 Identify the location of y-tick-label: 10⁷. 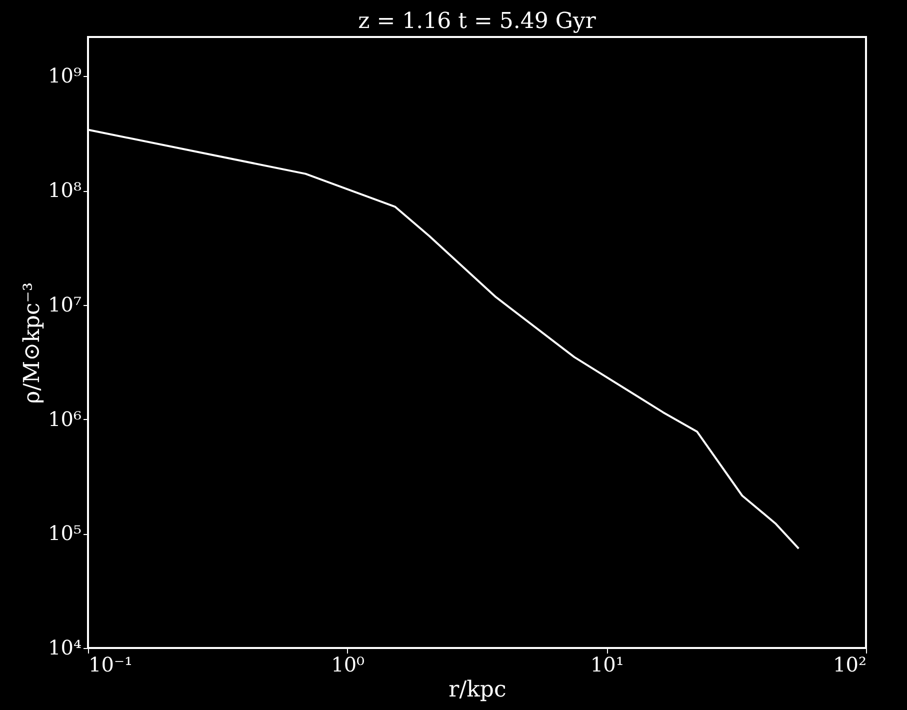
(65, 304).